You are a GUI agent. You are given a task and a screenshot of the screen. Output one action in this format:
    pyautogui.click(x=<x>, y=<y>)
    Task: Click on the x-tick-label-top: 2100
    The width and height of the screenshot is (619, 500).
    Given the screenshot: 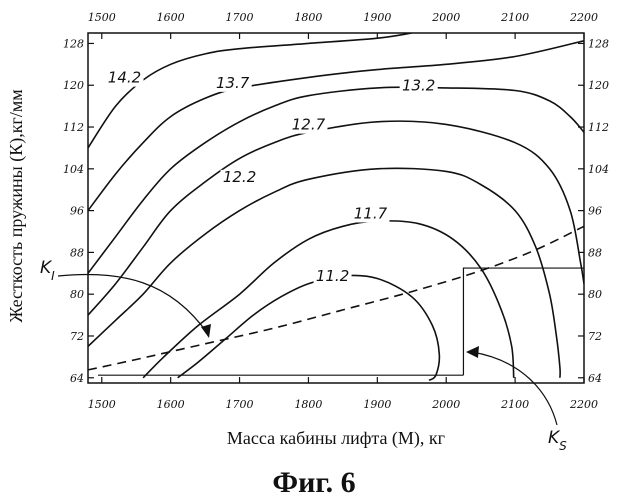 What is the action you would take?
    pyautogui.click(x=514, y=17)
    